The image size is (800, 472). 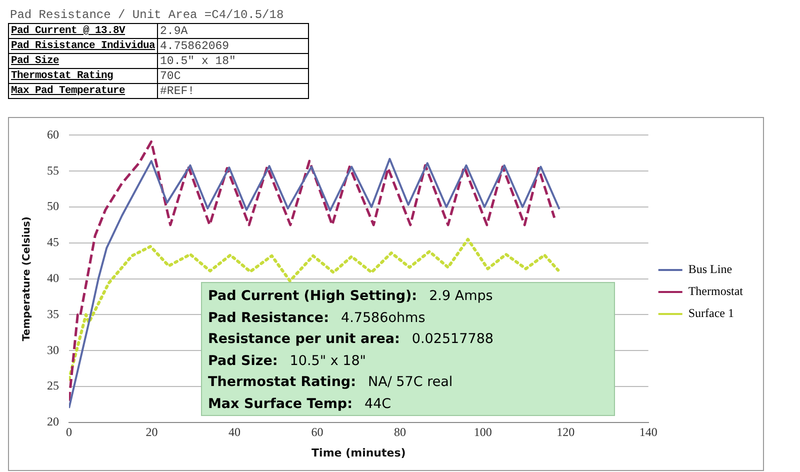 I want to click on x-tick-label: 60, so click(x=317, y=431).